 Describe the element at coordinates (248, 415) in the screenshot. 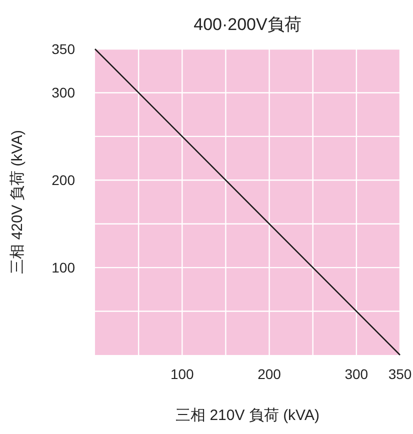

I see `x-axis-title: 三相 210V 負荷 (kVA)` at that location.